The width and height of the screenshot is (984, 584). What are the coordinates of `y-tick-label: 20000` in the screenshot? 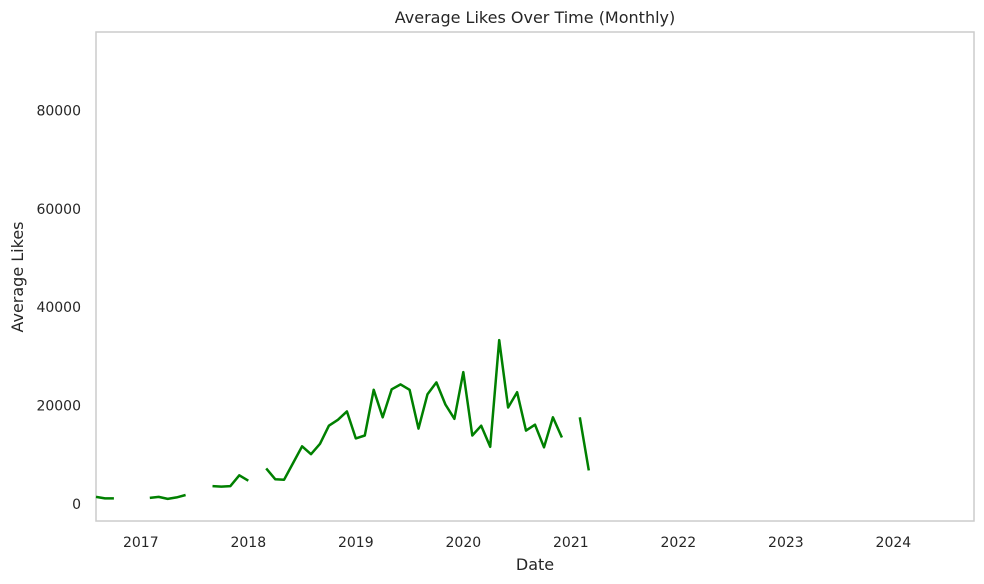 It's located at (58, 407).